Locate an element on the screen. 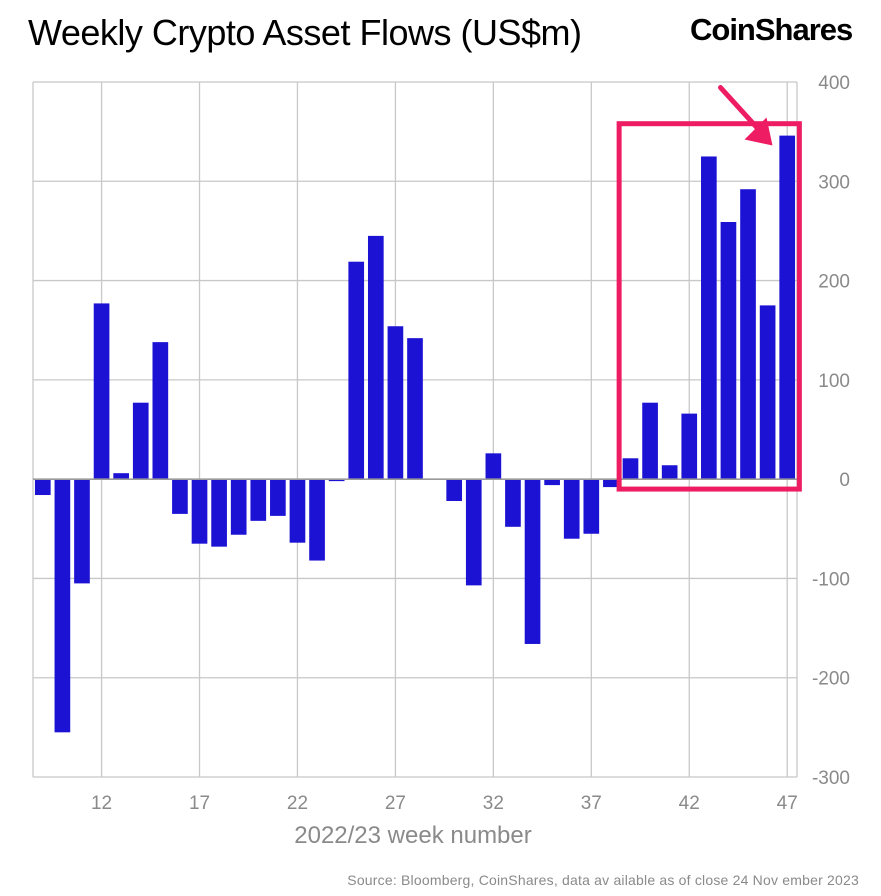  x-tick-label: 37 is located at coordinates (591, 803).